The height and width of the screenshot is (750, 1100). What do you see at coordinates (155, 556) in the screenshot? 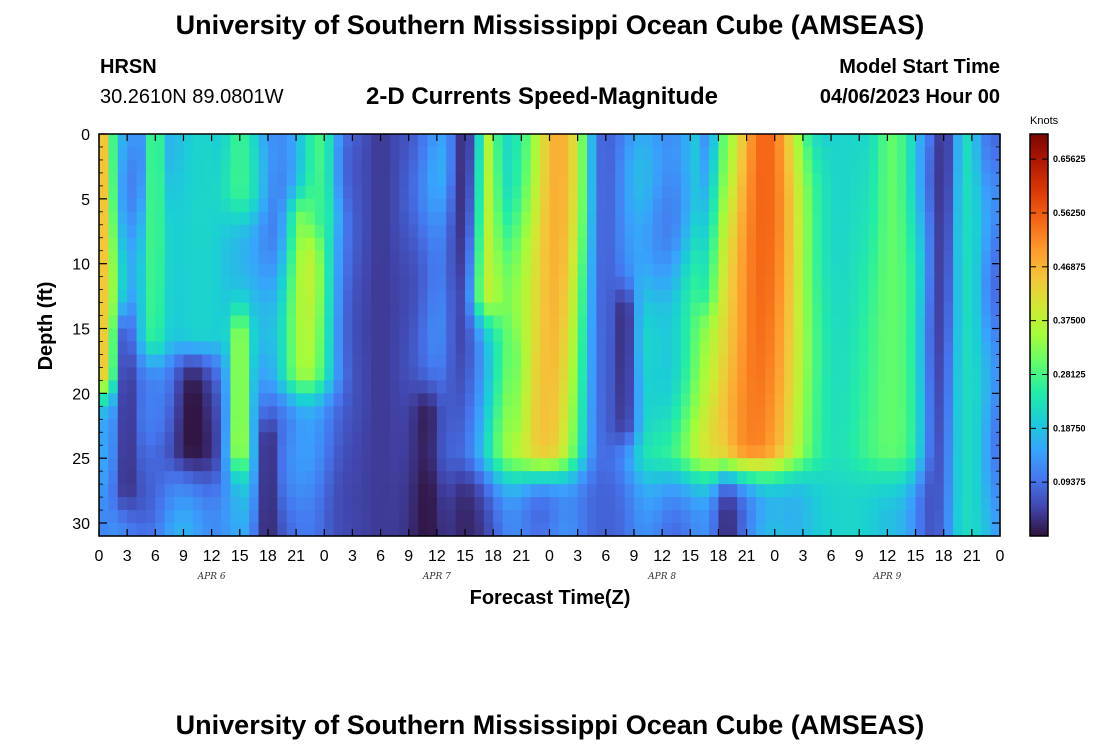
I see `x-tick-label: 6` at bounding box center [155, 556].